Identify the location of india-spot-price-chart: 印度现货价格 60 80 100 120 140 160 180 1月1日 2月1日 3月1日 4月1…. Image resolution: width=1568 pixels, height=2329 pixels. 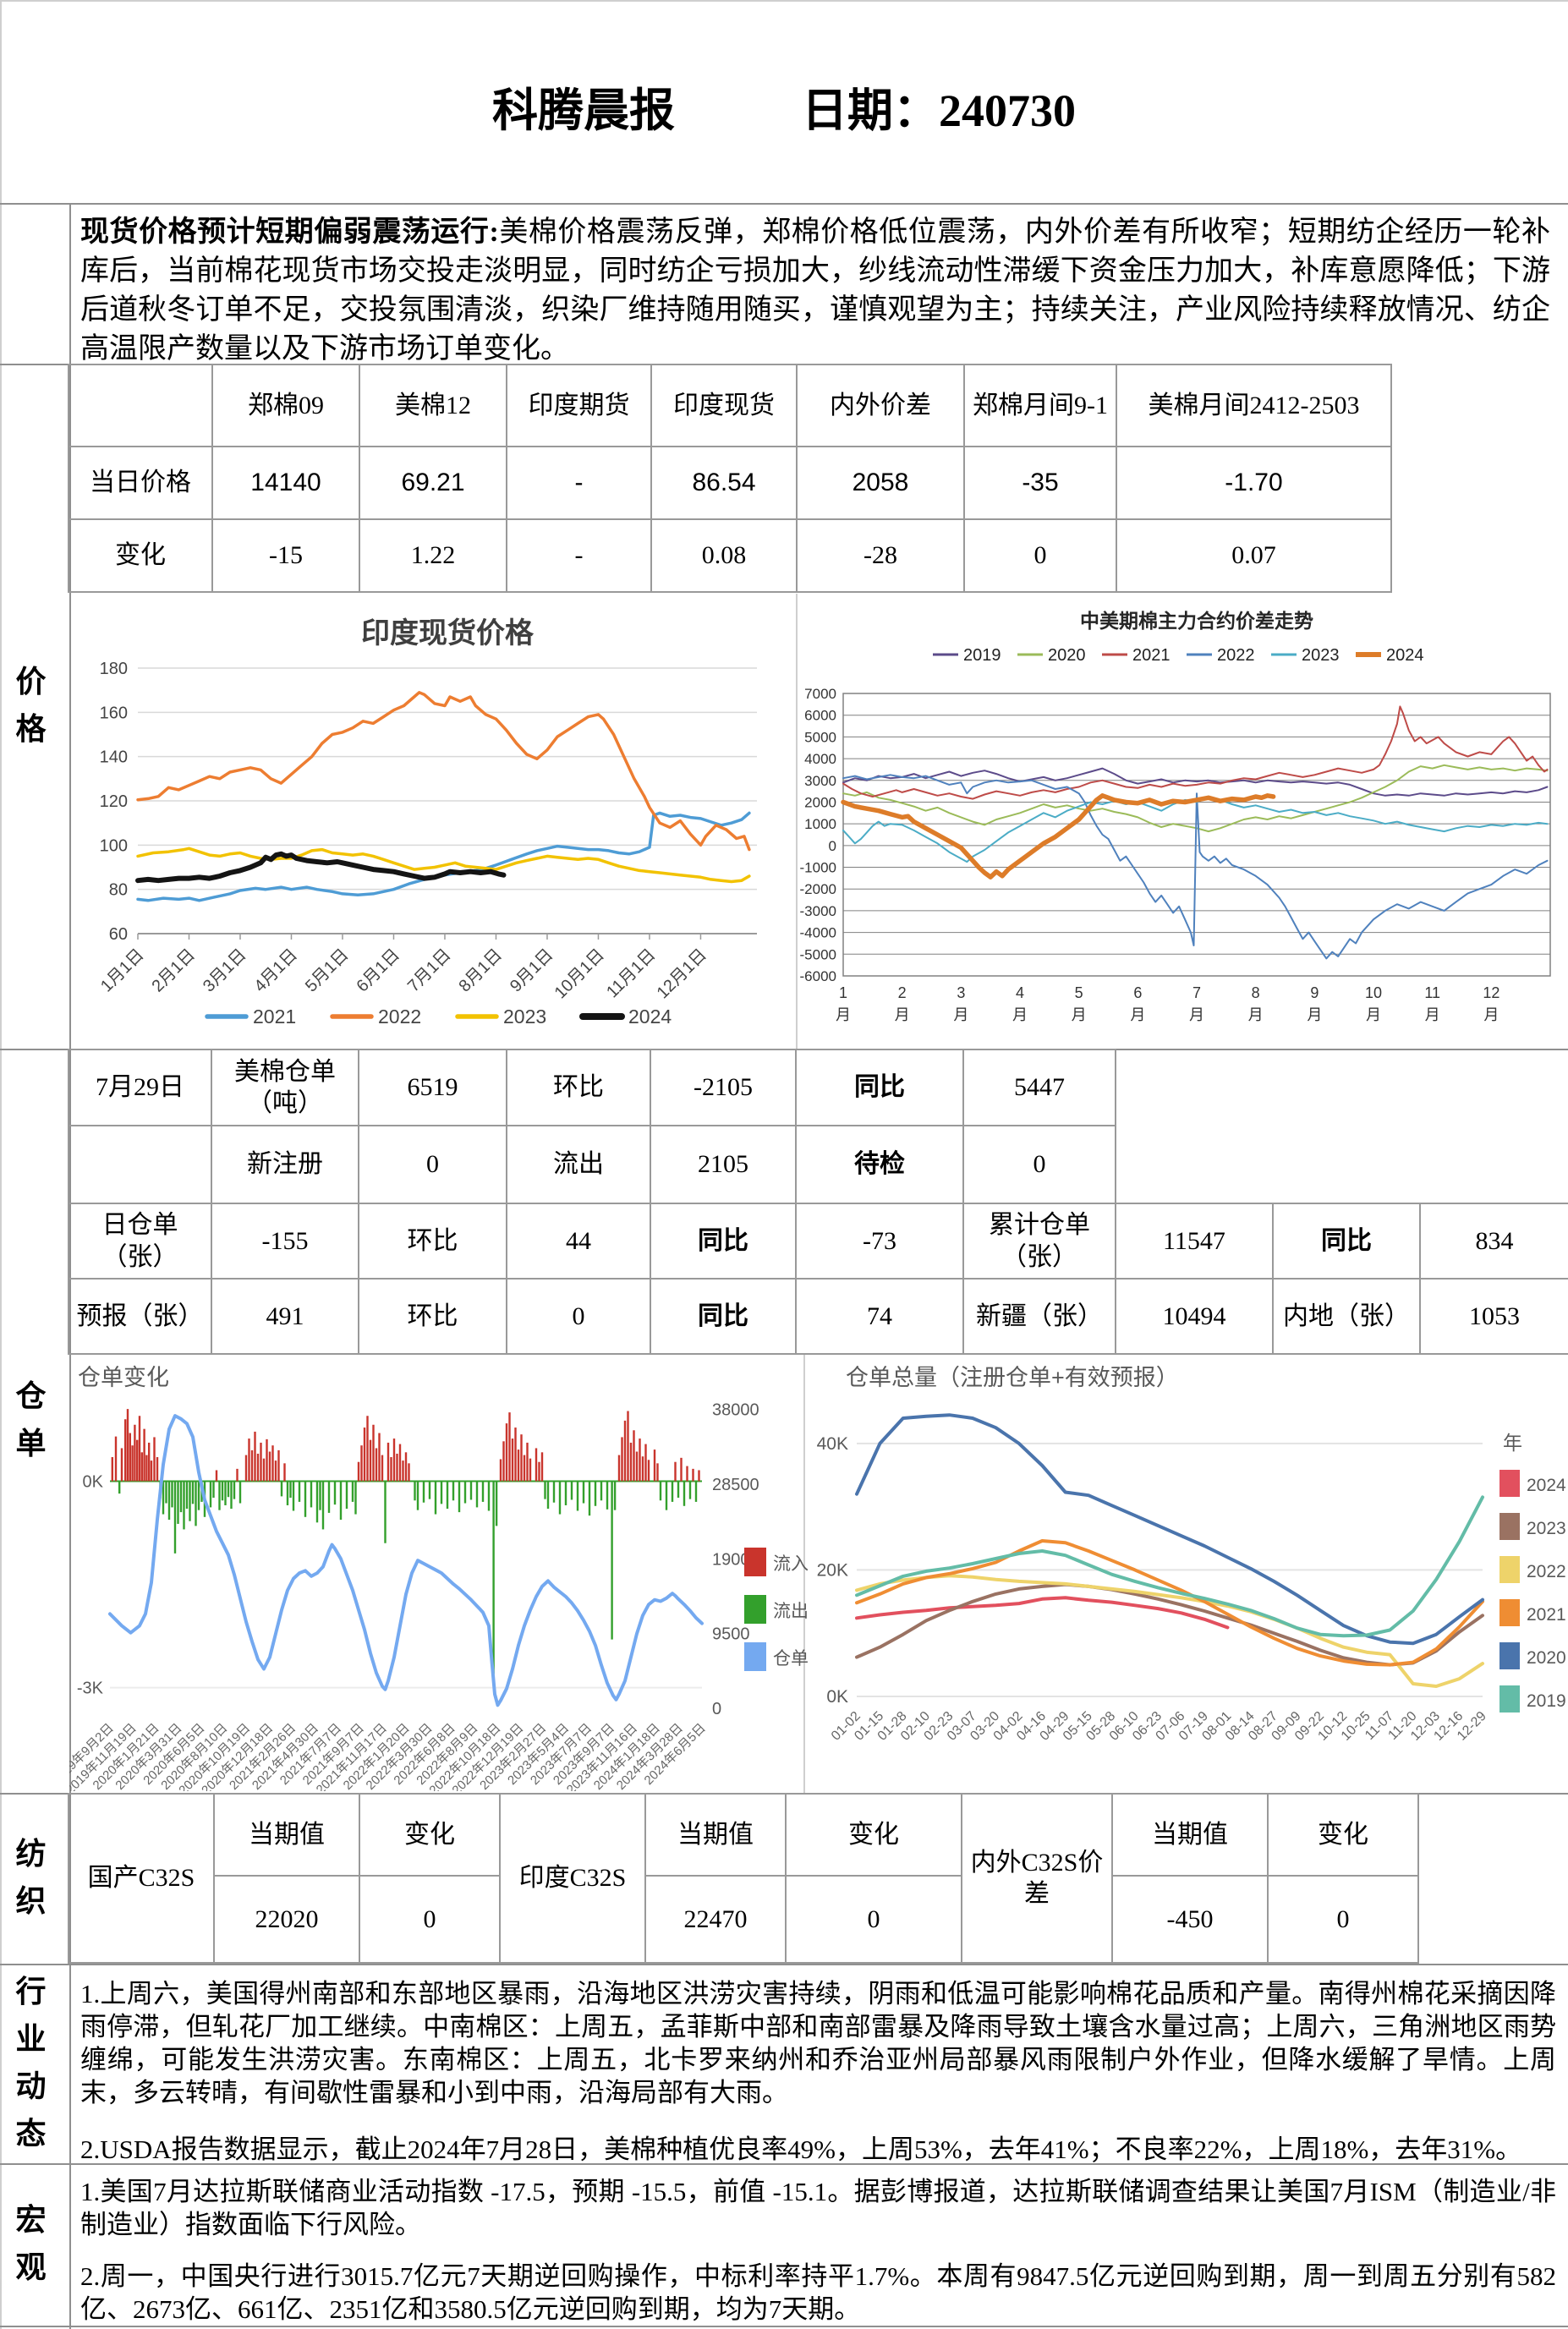
(427, 822).